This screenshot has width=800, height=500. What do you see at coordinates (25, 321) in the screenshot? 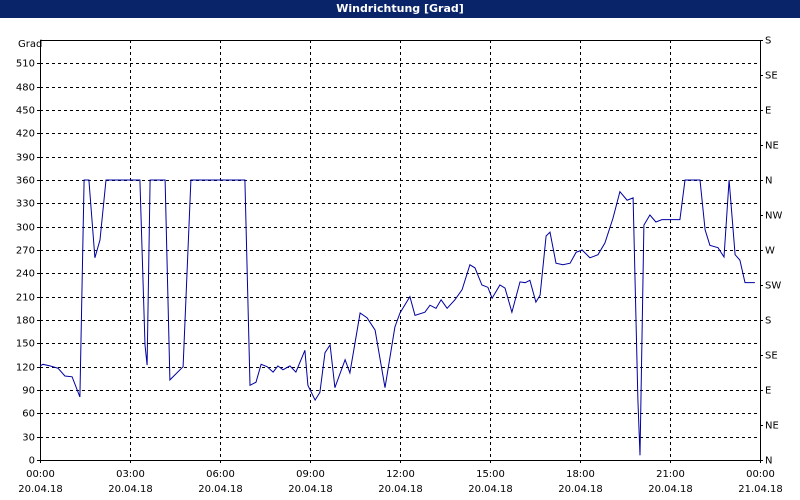
I see `y-tick-label: 180` at bounding box center [25, 321].